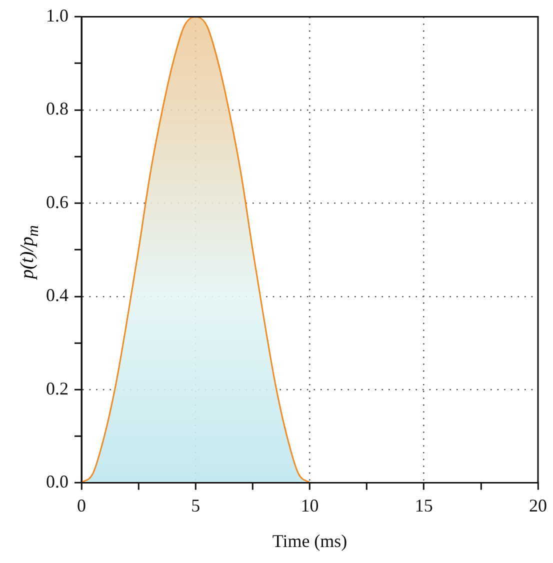  What do you see at coordinates (538, 505) in the screenshot?
I see `x-tick-label: 20` at bounding box center [538, 505].